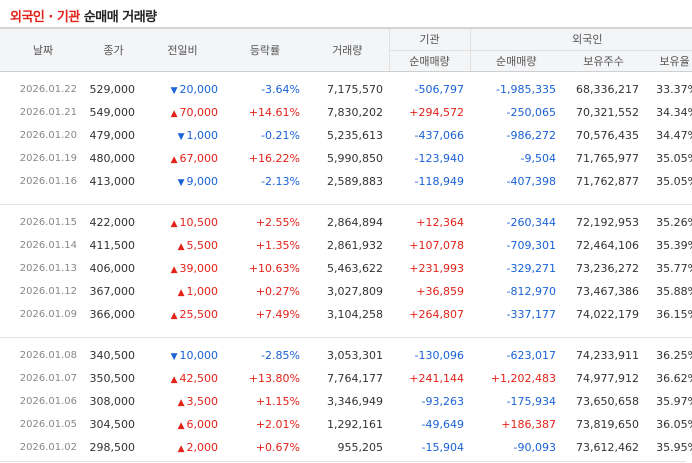  Describe the element at coordinates (674, 355) in the screenshot. I see `cell-ratio: 36.25%` at that location.